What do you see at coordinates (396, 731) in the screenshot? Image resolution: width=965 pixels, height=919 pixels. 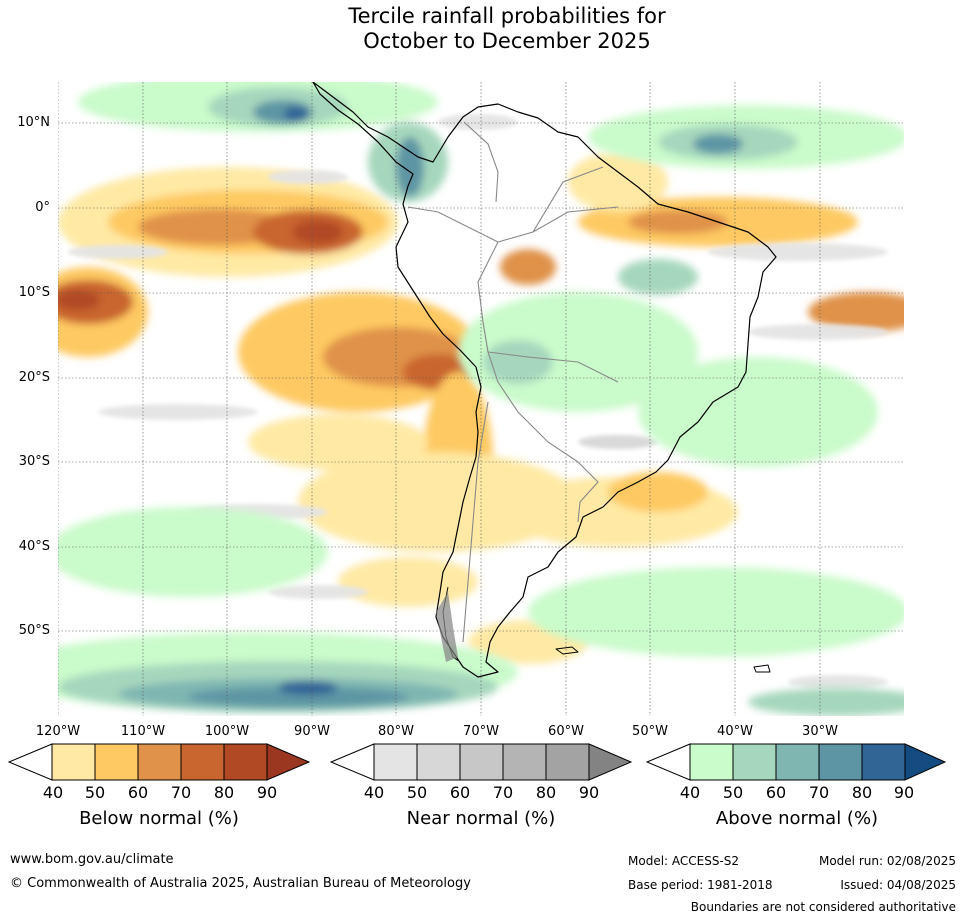 I see `lon-label-80w: 80°W` at bounding box center [396, 731].